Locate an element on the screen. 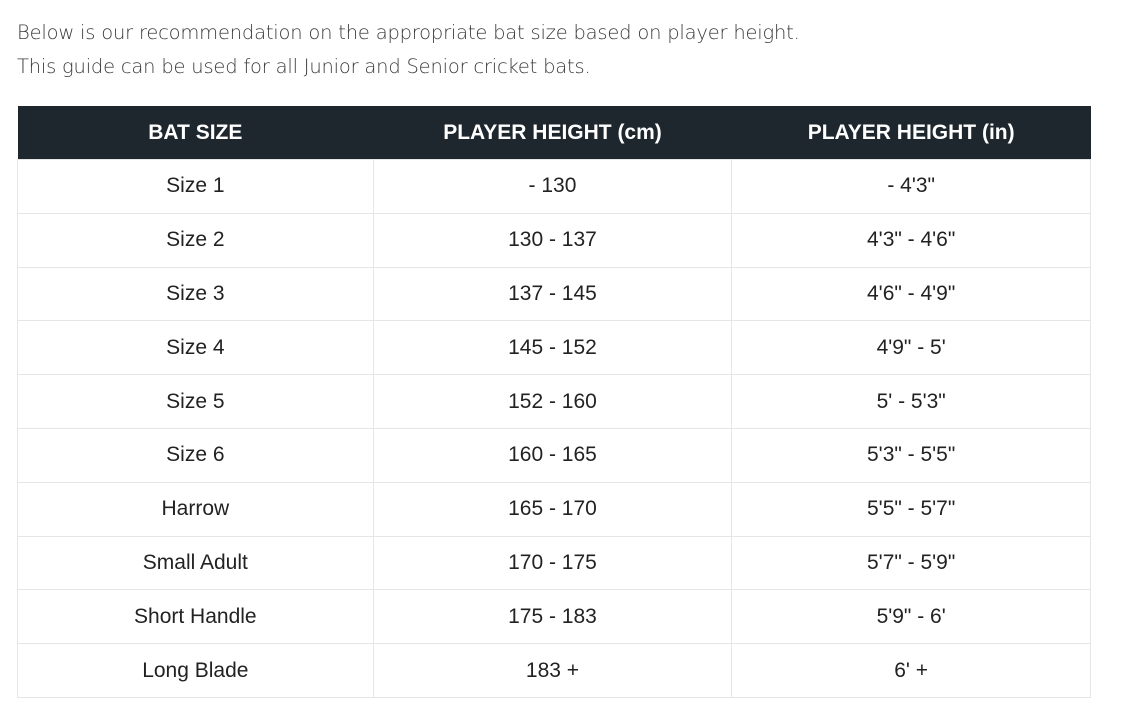 This screenshot has width=1144, height=720. header-height-in: PLAYER HEIGHT (in) is located at coordinates (911, 133).